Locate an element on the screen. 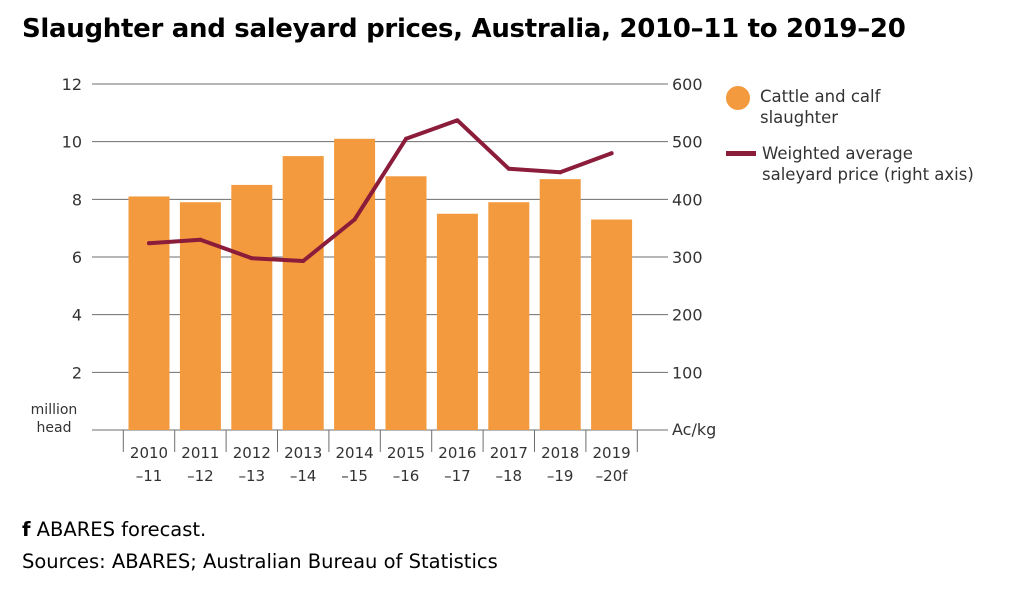 The width and height of the screenshot is (1024, 605). category-label-suffix: –16 is located at coordinates (406, 476).